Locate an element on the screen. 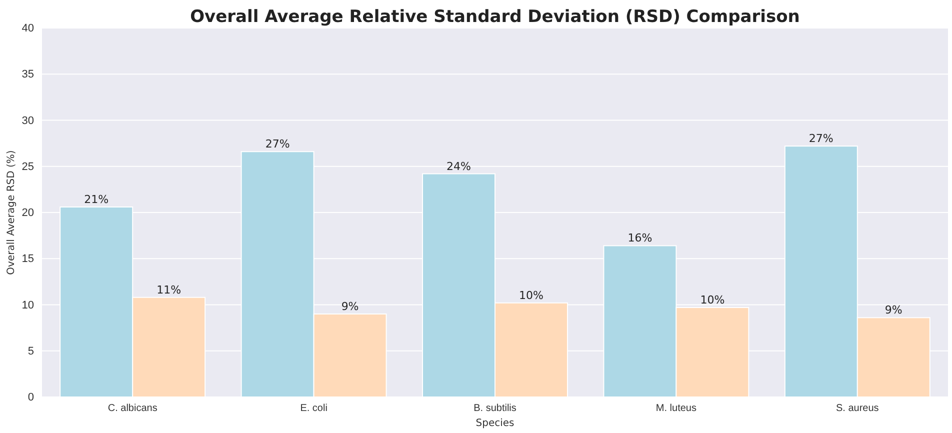 This screenshot has width=952, height=433. x-tick-label: S. aureus is located at coordinates (857, 408).